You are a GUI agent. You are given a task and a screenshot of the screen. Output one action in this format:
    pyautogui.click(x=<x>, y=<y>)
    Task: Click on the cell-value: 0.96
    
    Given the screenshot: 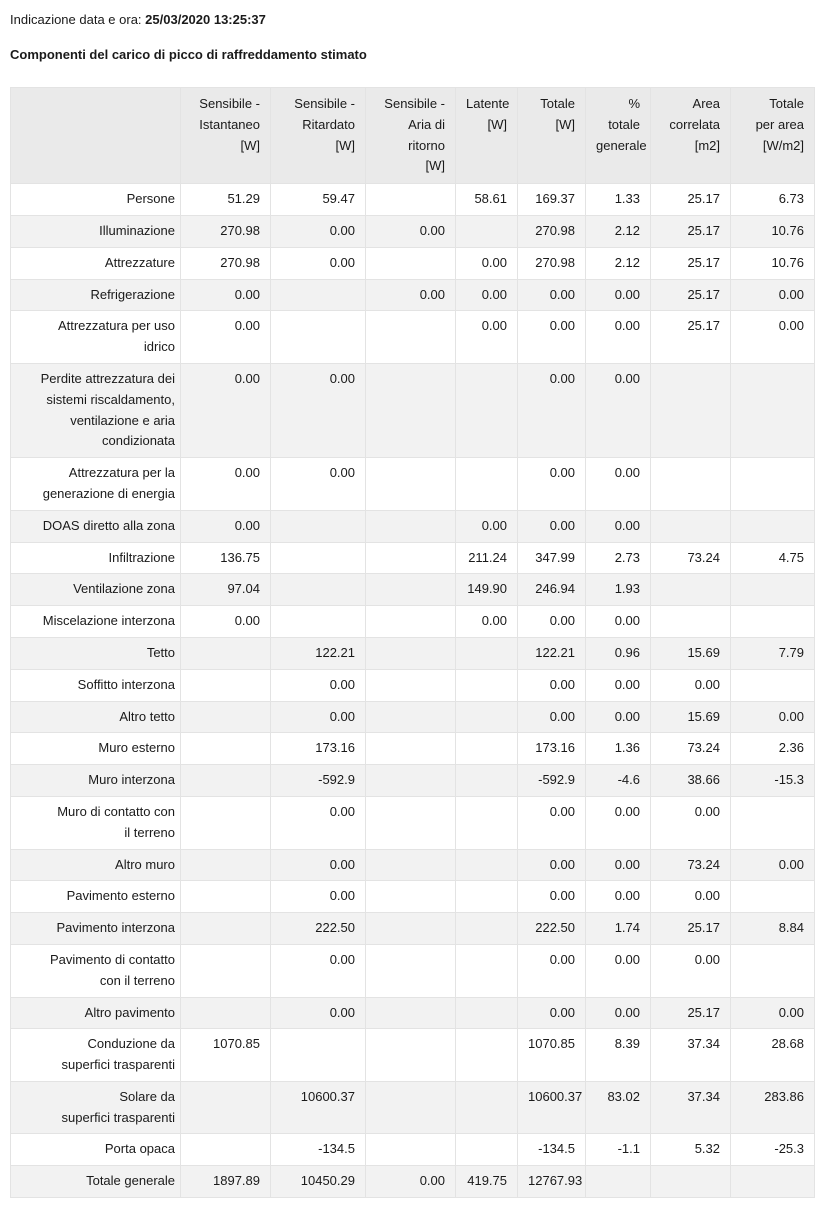 What is the action you would take?
    pyautogui.click(x=618, y=653)
    